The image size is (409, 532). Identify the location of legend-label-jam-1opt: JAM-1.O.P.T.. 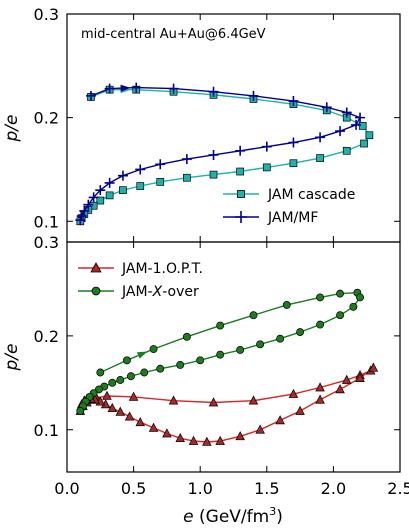
(162, 269).